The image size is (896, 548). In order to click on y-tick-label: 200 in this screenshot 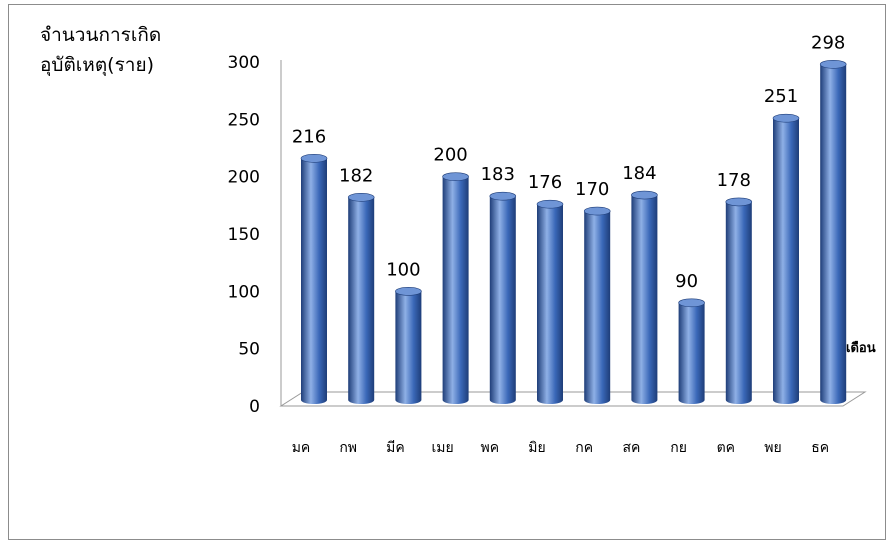, I will do `click(244, 178)`.